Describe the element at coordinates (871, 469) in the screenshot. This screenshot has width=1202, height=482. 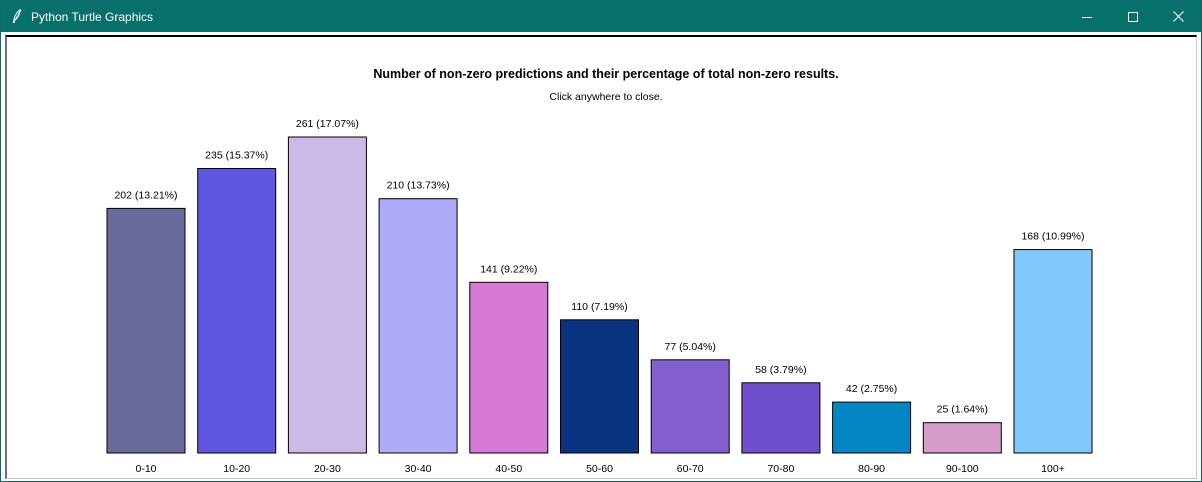
I see `x-tick-label: 80-90` at that location.